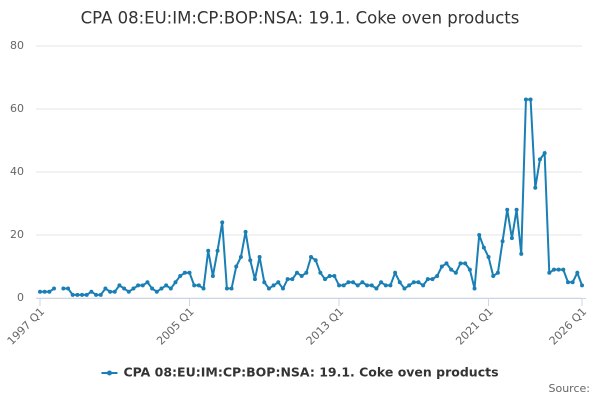  What do you see at coordinates (17, 108) in the screenshot?
I see `y-tick-label: 60` at bounding box center [17, 108].